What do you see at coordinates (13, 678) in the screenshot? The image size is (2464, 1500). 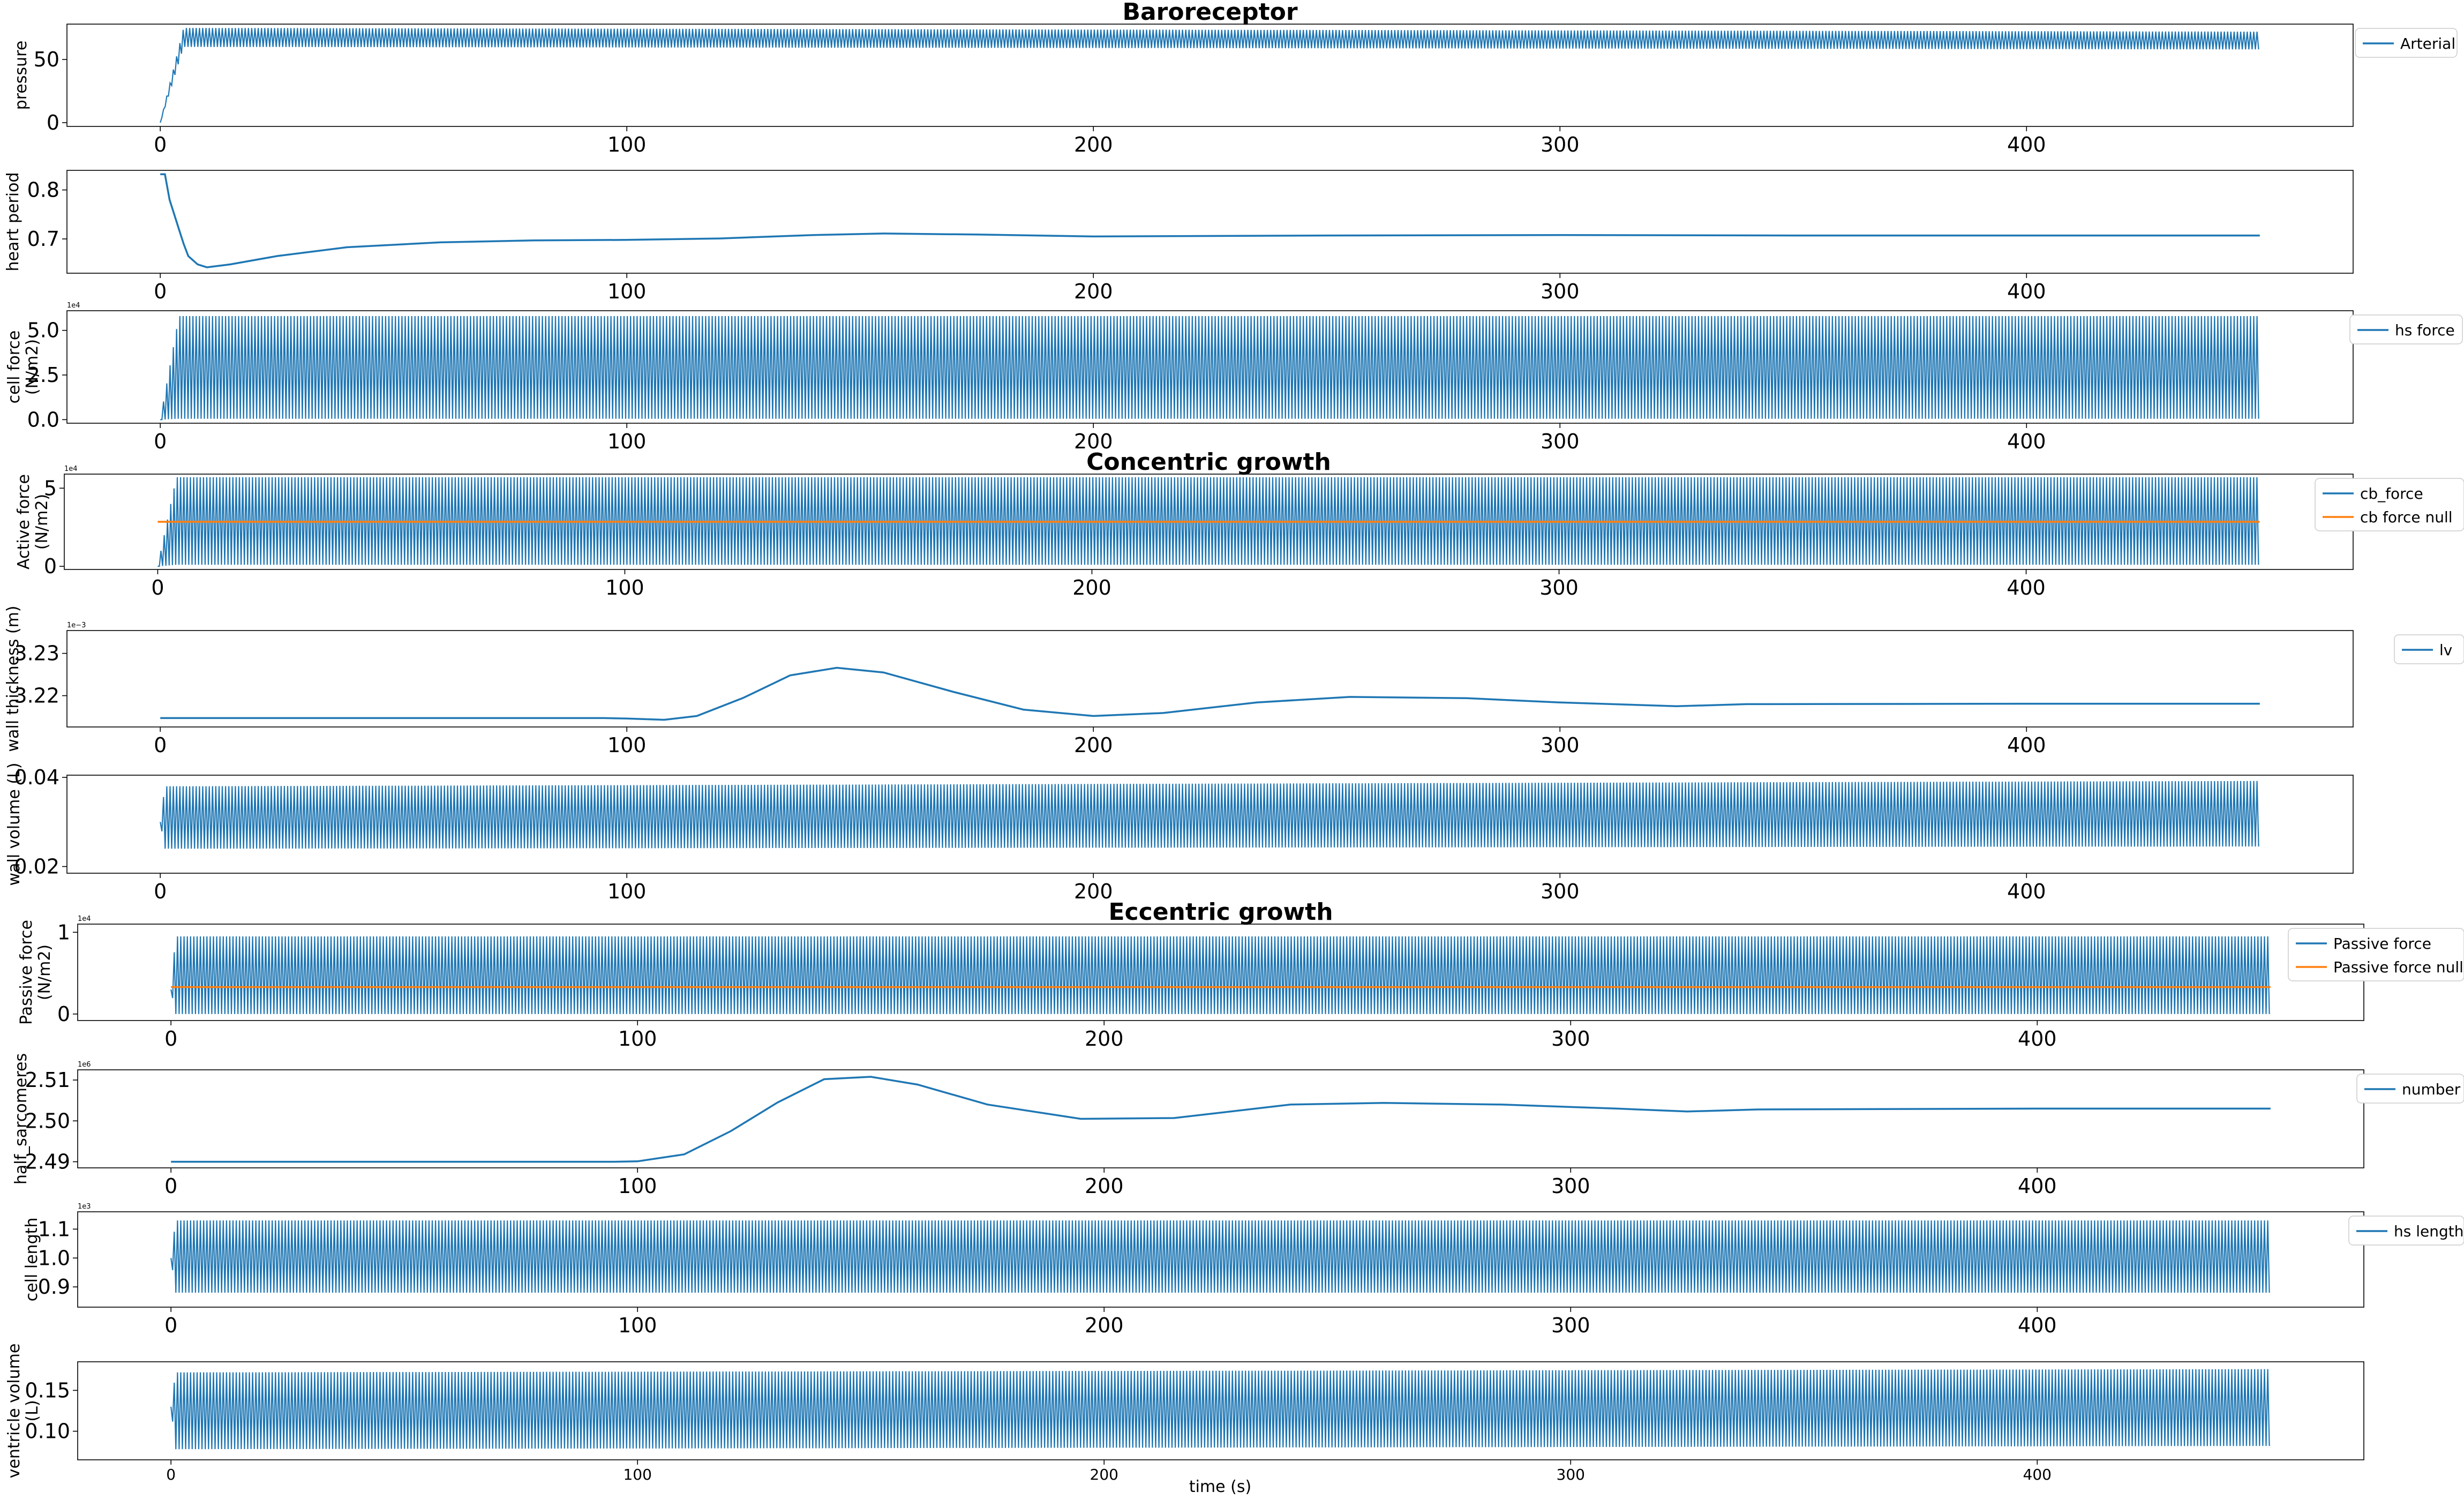 I see `y-axis-label: wall thickness (m)` at bounding box center [13, 678].